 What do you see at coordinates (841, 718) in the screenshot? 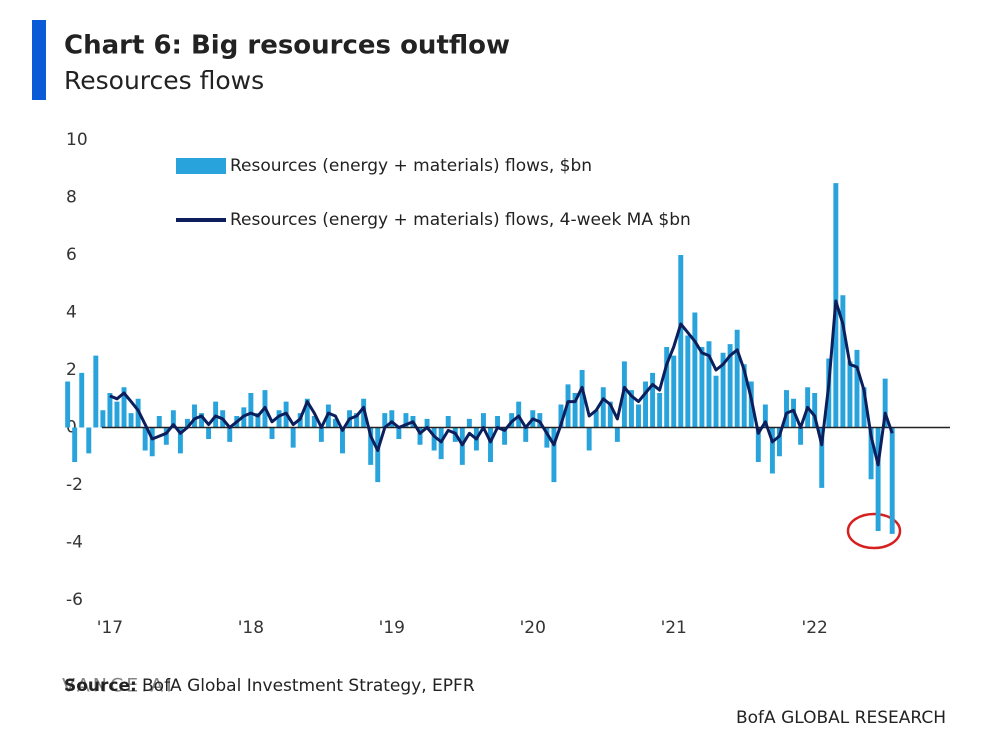
I see `footer: BofA GLOBAL RESEARCH` at bounding box center [841, 718].